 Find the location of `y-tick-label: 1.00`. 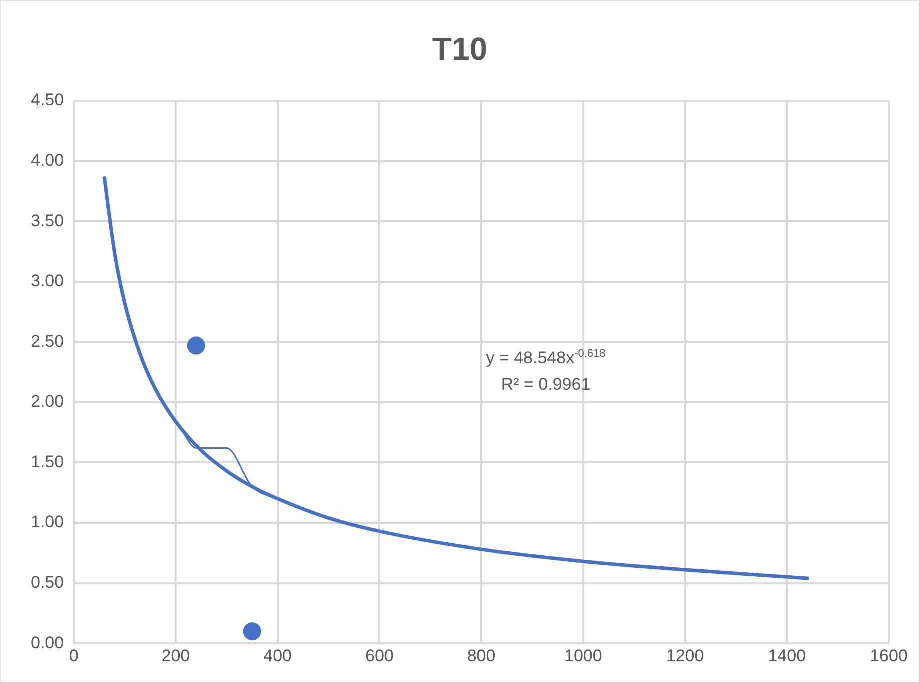

y-tick-label: 1.00 is located at coordinates (47, 522).